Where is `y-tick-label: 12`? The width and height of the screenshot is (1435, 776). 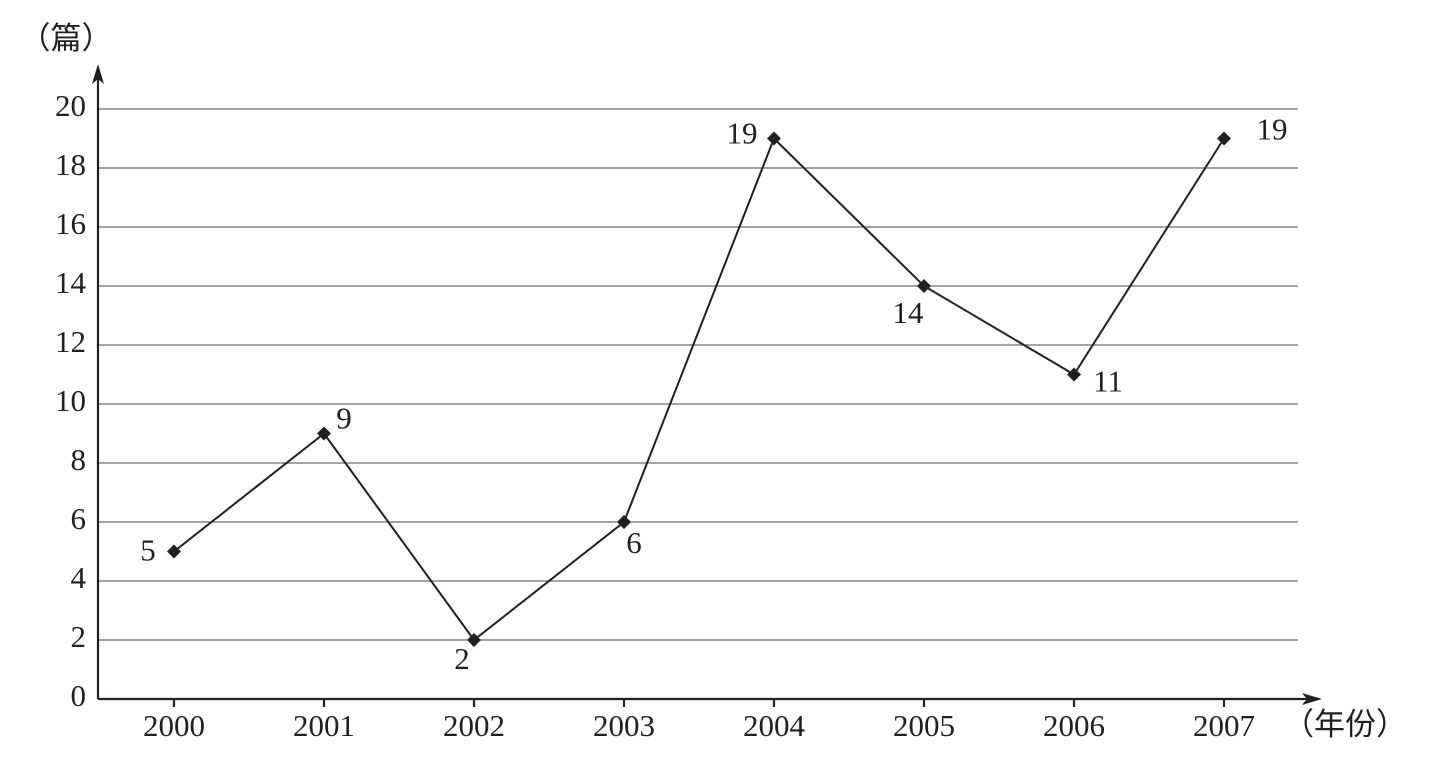 y-tick-label: 12 is located at coordinates (70, 341).